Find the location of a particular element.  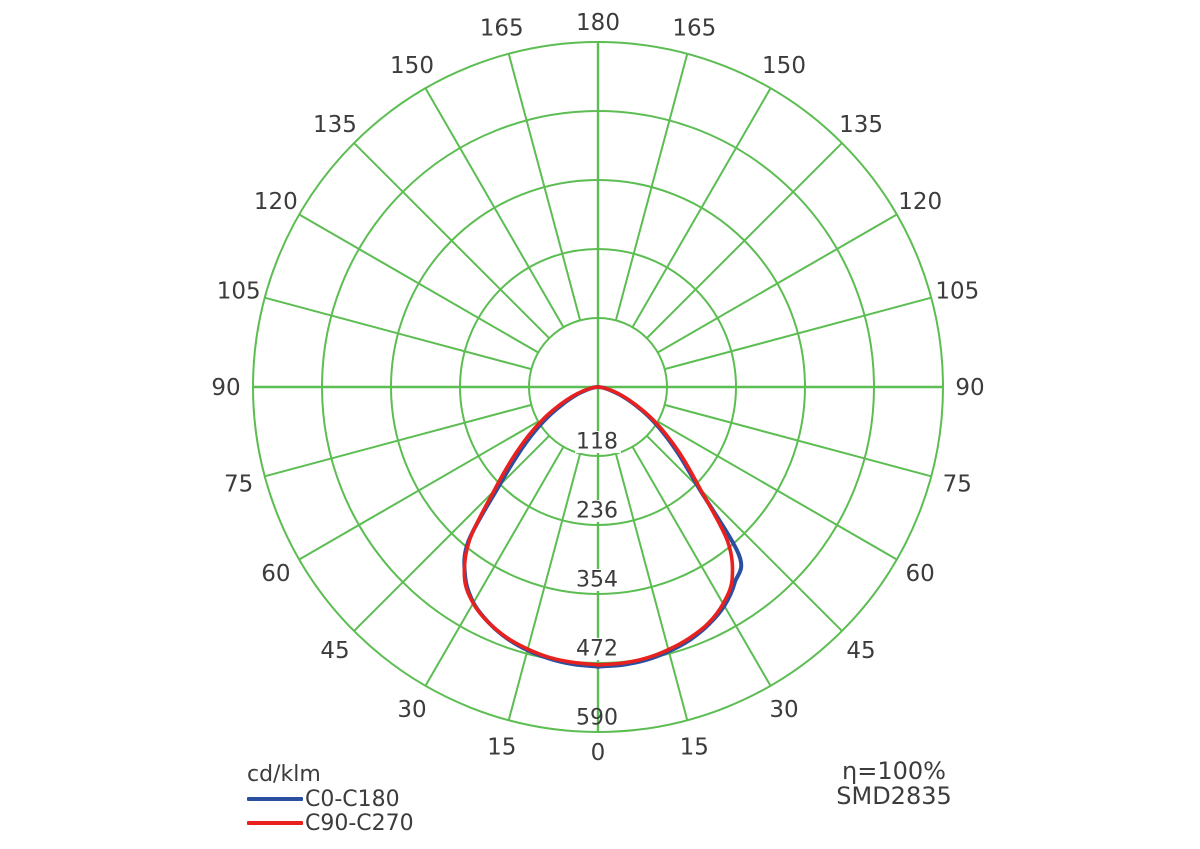

legend-units-label: cd/klm is located at coordinates (284, 774).